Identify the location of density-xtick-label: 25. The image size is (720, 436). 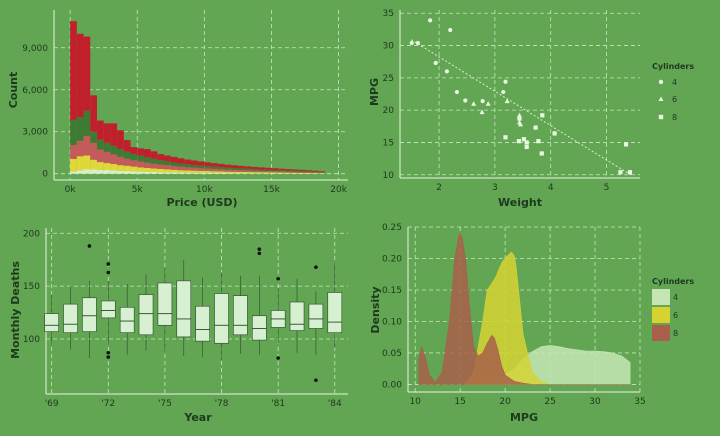
(549, 402).